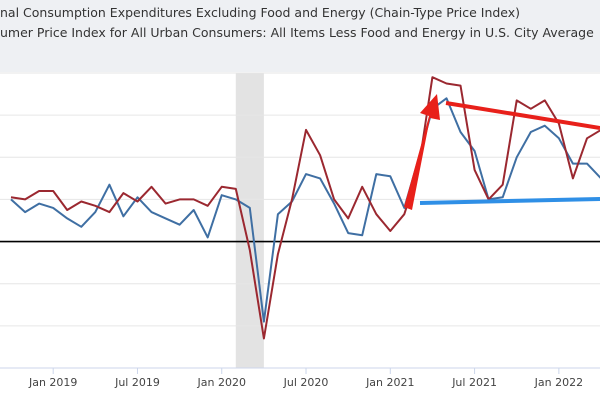 The image size is (600, 404). What do you see at coordinates (137, 382) in the screenshot?
I see `x-tick-label: Jul 2019` at bounding box center [137, 382].